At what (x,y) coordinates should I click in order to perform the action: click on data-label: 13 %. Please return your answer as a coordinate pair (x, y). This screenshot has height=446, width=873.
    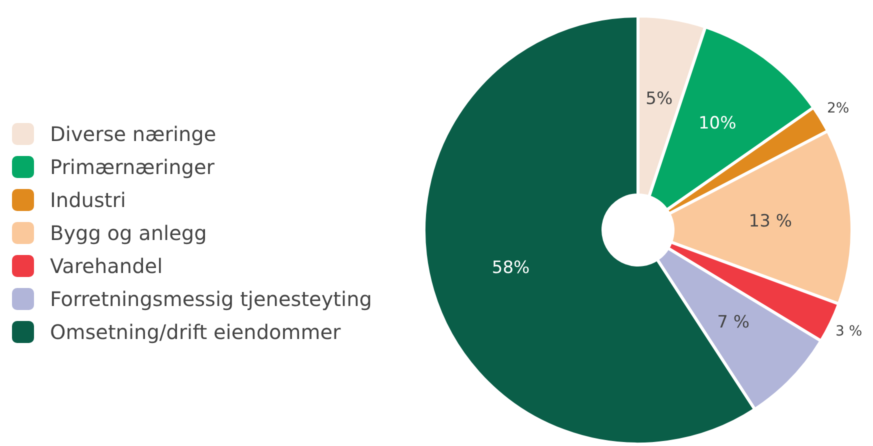
    Looking at the image, I should click on (770, 222).